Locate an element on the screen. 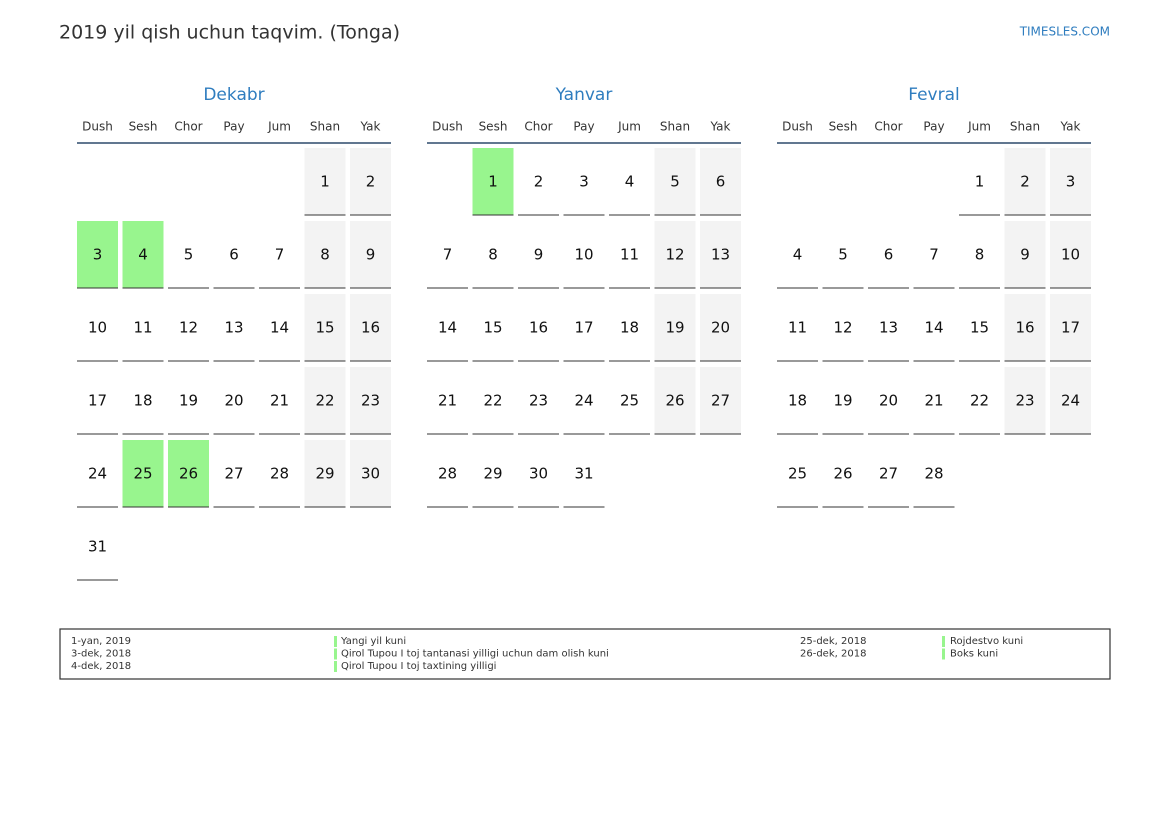 This screenshot has height=831, width=1169. day: 11 is located at coordinates (142, 328).